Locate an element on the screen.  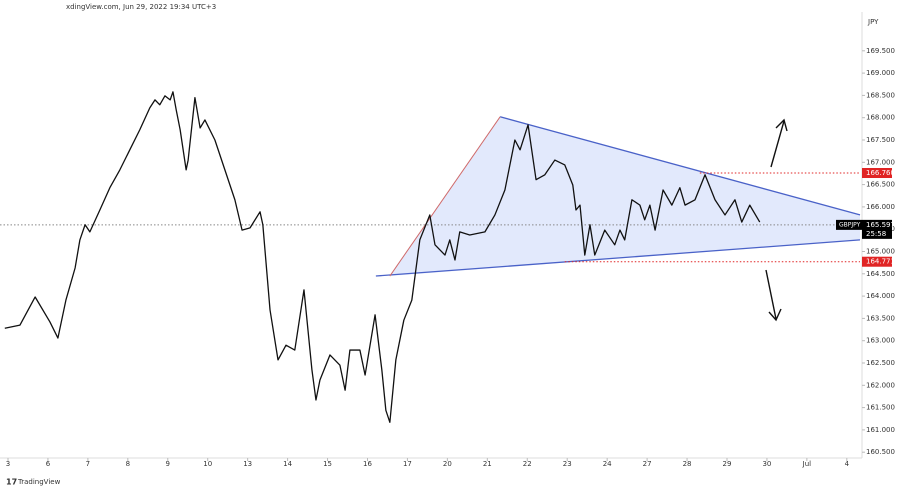
y-tick-label: 163.000 is located at coordinates (880, 341).